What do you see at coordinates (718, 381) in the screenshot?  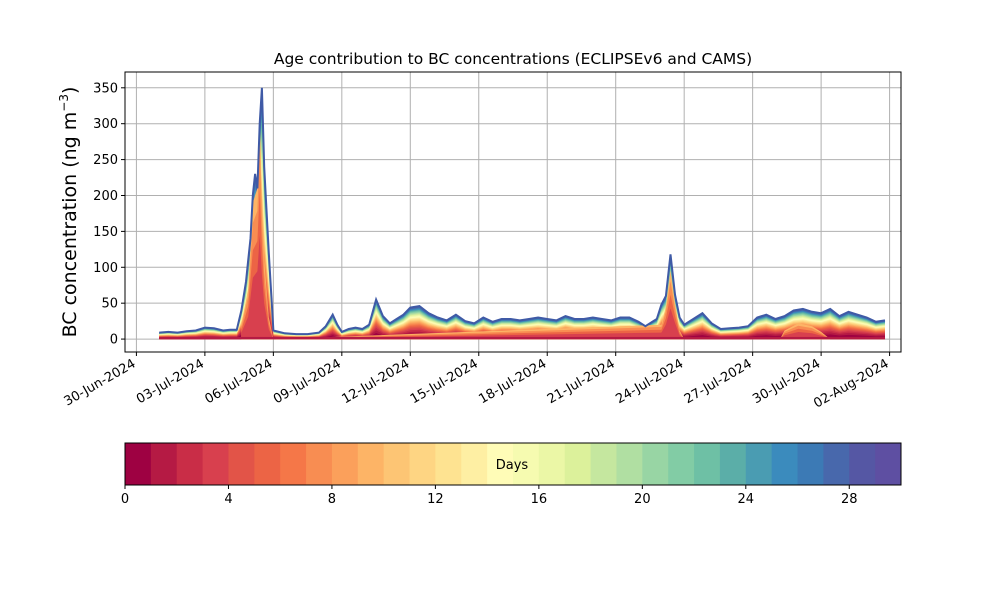 I see `x-tick-label: 27-Jul-2024` at bounding box center [718, 381].